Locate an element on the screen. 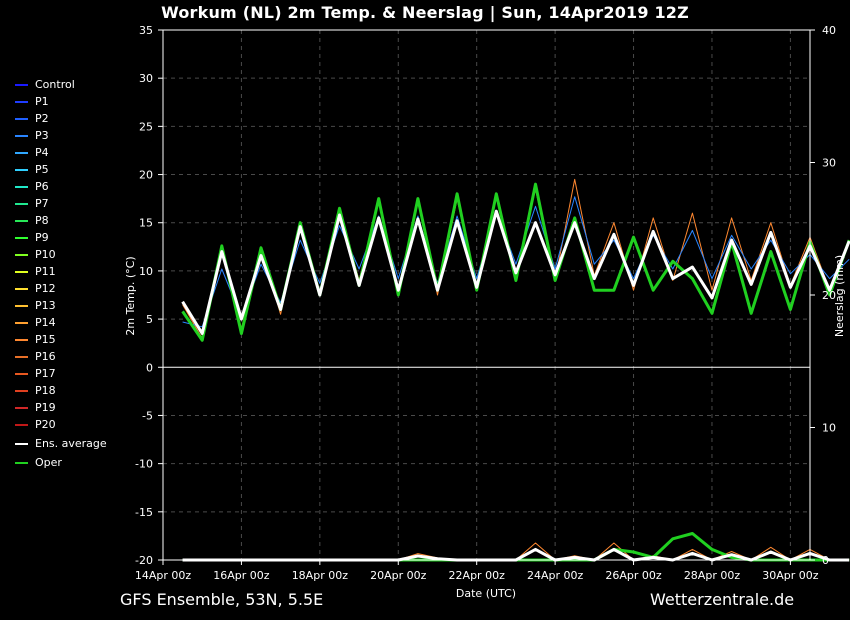 The image size is (850, 620). legend-label: P16 is located at coordinates (45, 356).